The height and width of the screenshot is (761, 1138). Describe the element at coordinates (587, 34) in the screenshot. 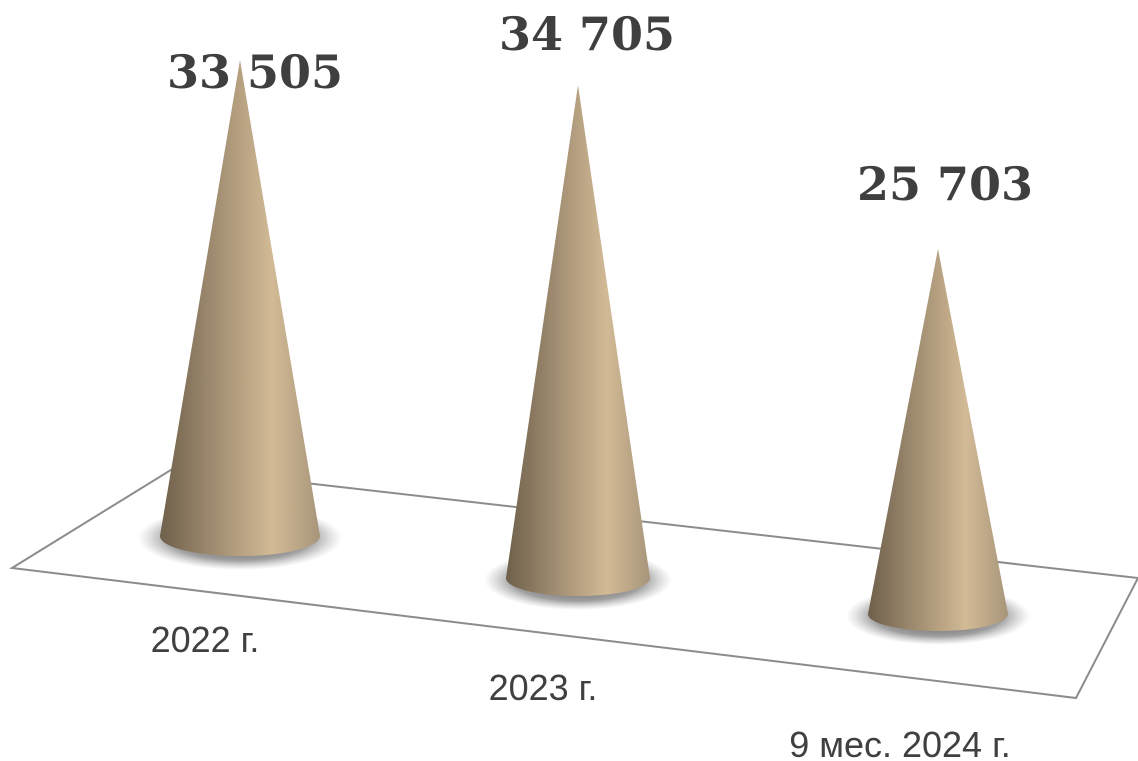

I see `value-label: 34 705` at that location.